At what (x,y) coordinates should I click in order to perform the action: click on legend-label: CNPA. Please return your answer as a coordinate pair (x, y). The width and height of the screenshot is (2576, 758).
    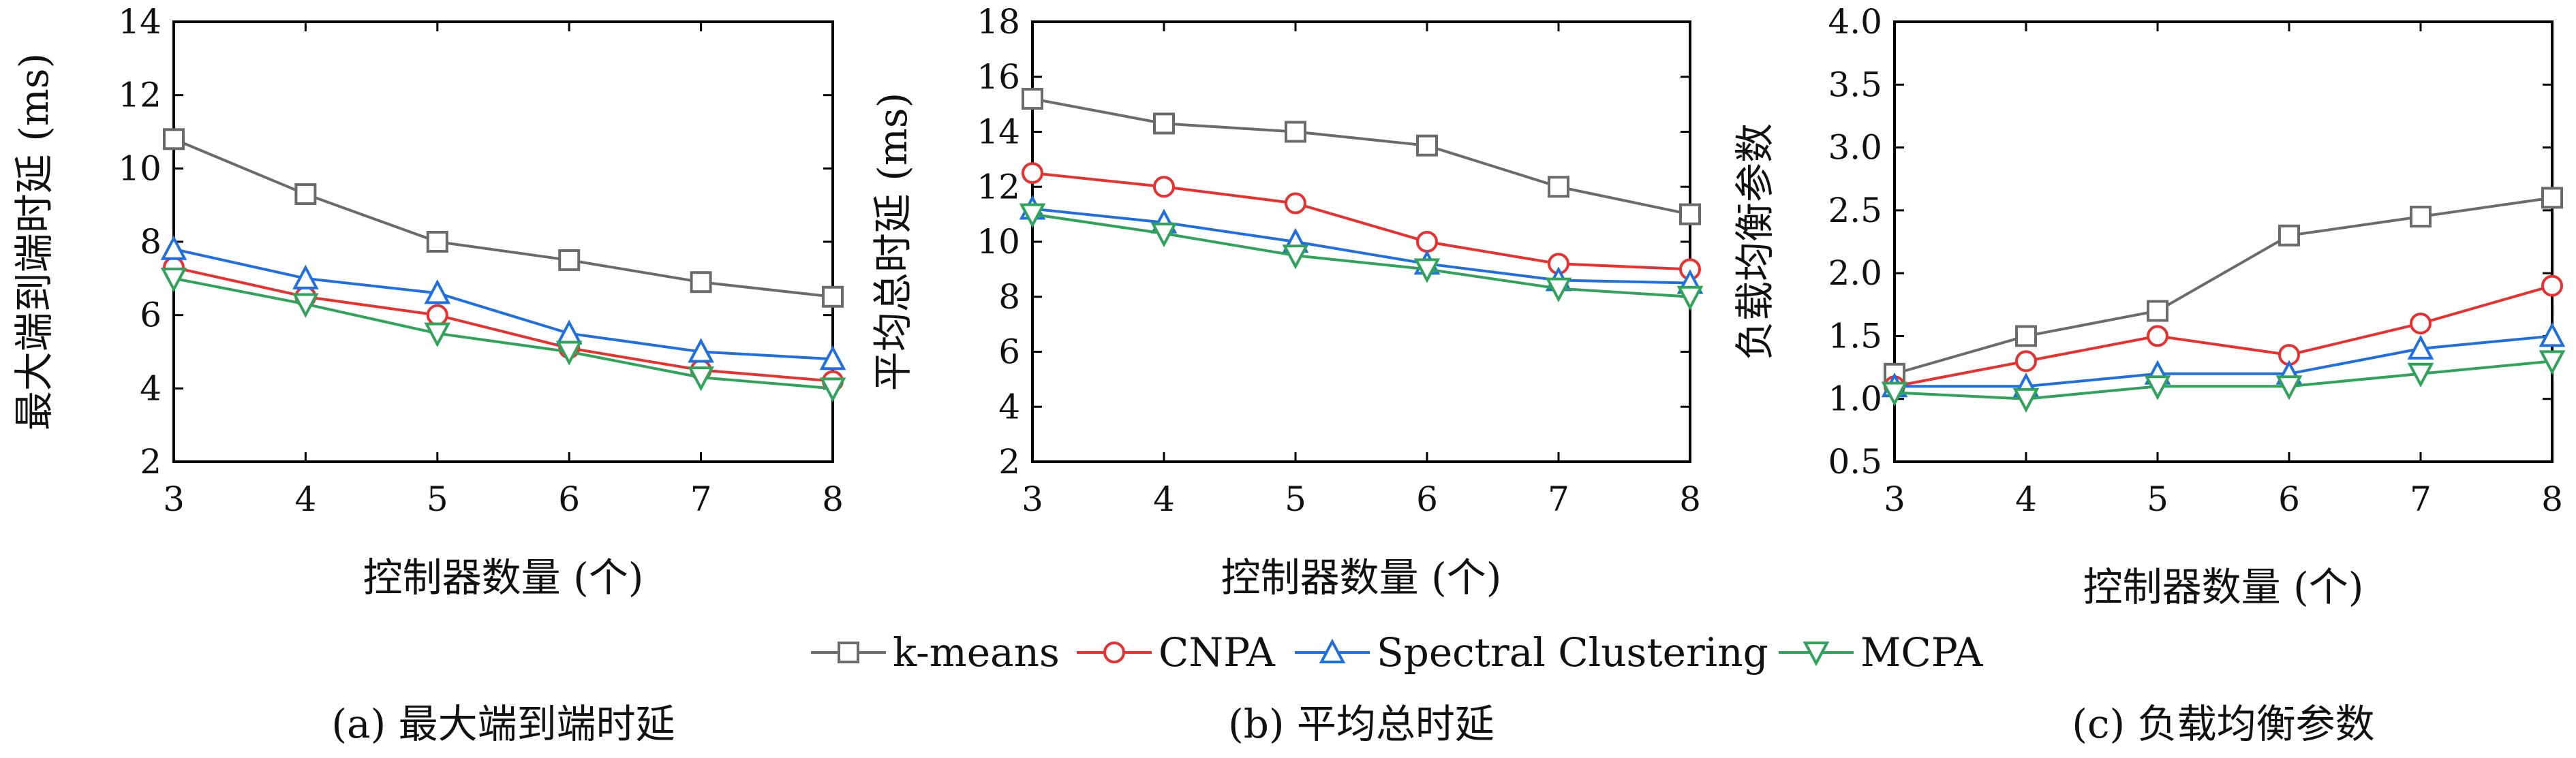
    Looking at the image, I should click on (1217, 652).